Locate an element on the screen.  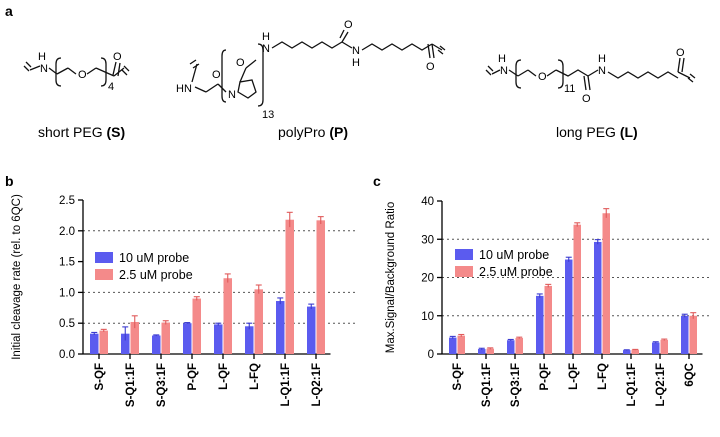
bar-c-6qc-s1 is located at coordinates (685, 334).